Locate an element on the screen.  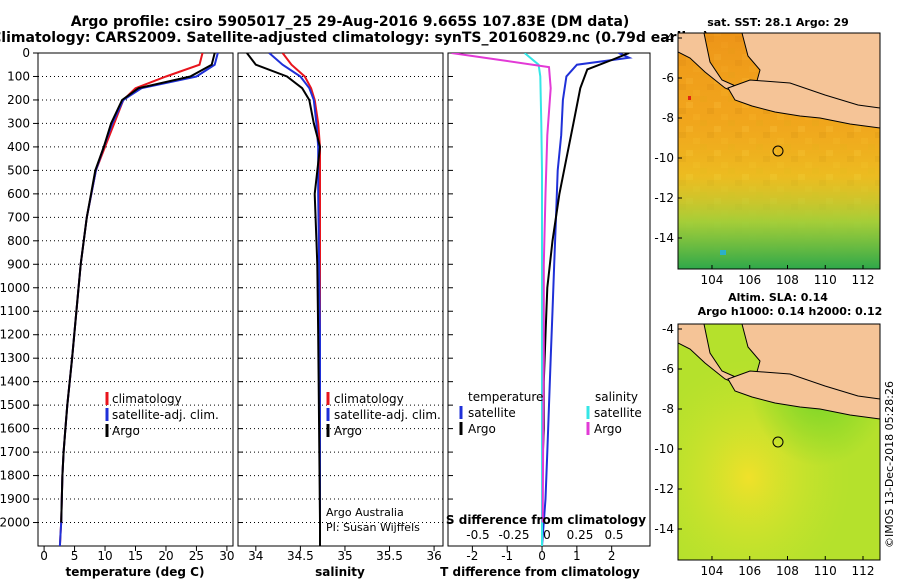
s-difference-tick-label: 0.25 is located at coordinates (580, 535).